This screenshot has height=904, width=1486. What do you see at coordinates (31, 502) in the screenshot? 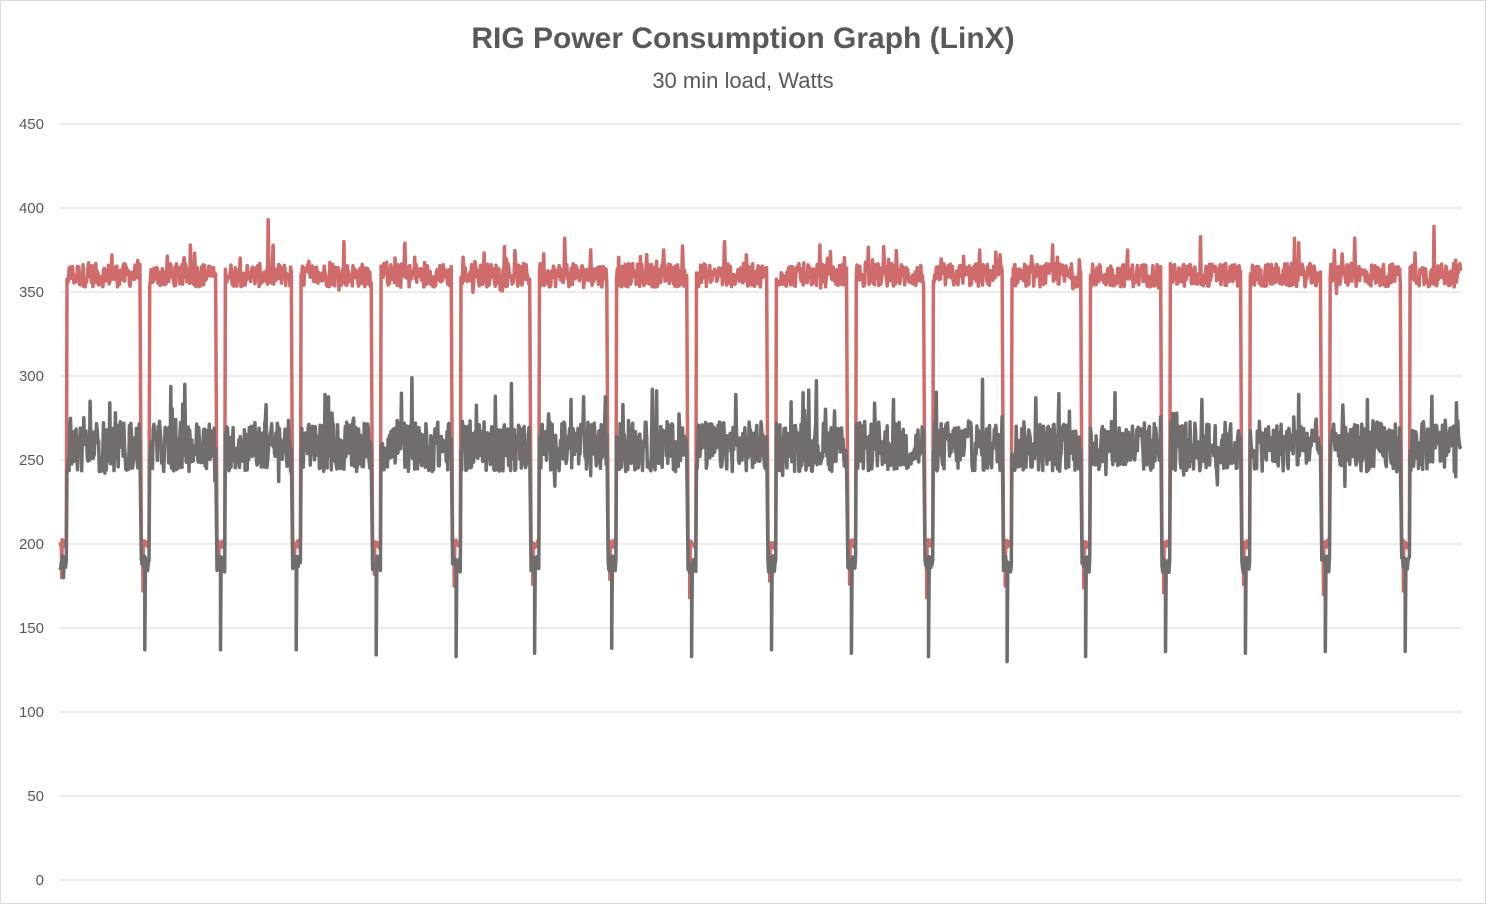
I see `y-axis-ticks: 0 50 100 150 200 250 300 350 400 450` at bounding box center [31, 502].